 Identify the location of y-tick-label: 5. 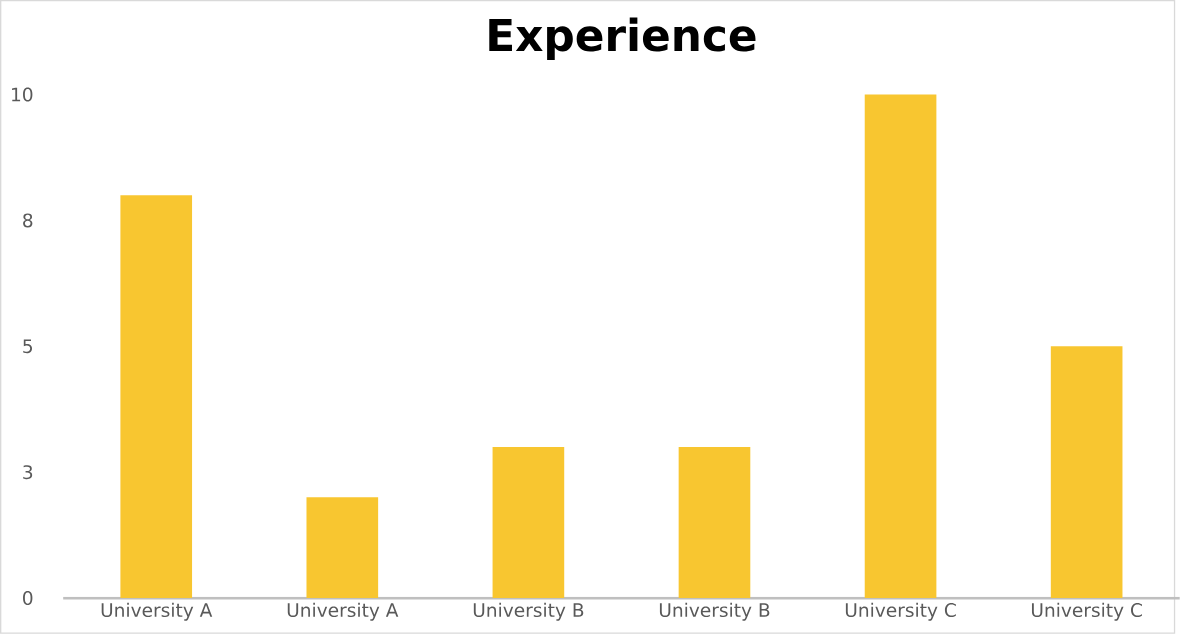
(27, 346).